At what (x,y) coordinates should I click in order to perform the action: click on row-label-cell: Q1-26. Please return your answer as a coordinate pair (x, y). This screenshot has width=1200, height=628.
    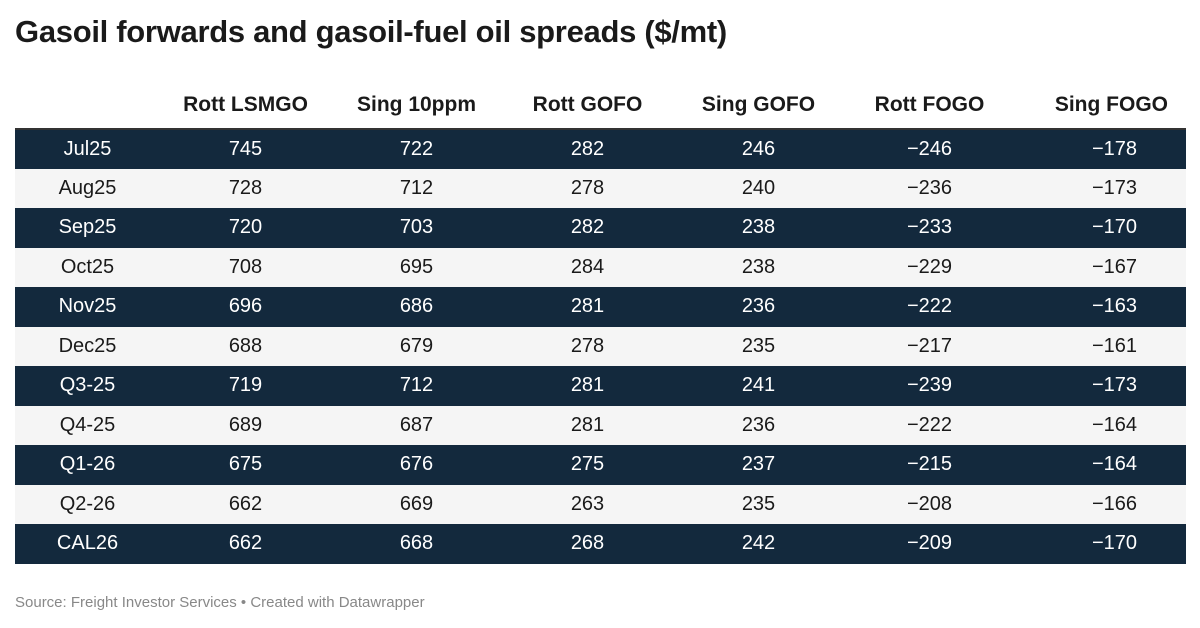
    Looking at the image, I should click on (87, 465).